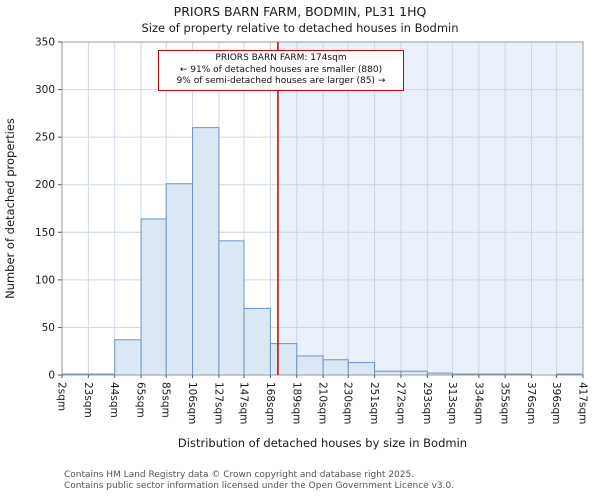 The height and width of the screenshot is (500, 600). What do you see at coordinates (505, 403) in the screenshot?
I see `svg-text: 355sqm` at bounding box center [505, 403].